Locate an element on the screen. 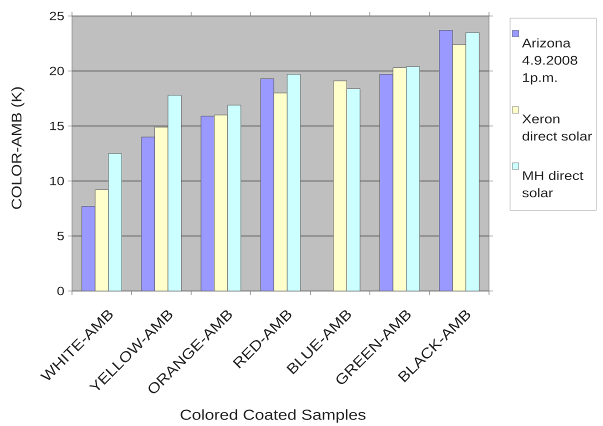 The image size is (603, 426). y-axis-title: COLOR-AMB (K) is located at coordinates (17, 148).